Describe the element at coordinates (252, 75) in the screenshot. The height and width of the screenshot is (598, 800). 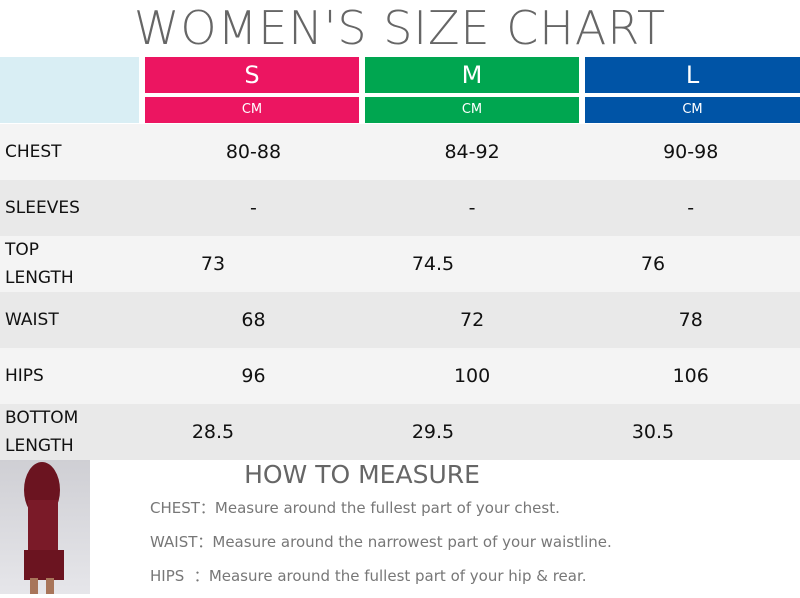
I see `size-header-s: S` at that location.